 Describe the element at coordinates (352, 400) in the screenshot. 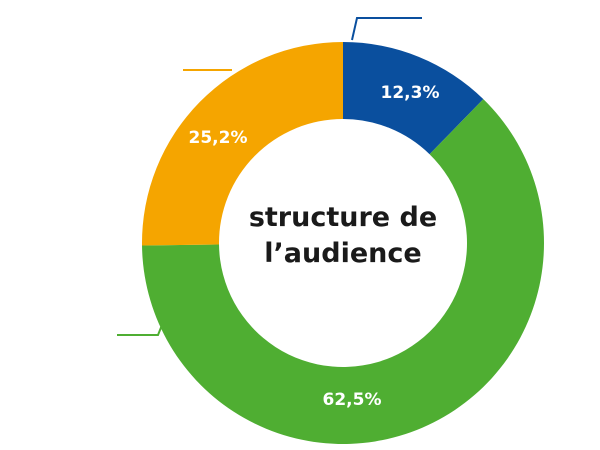

I see `data-label: 62,5%` at that location.